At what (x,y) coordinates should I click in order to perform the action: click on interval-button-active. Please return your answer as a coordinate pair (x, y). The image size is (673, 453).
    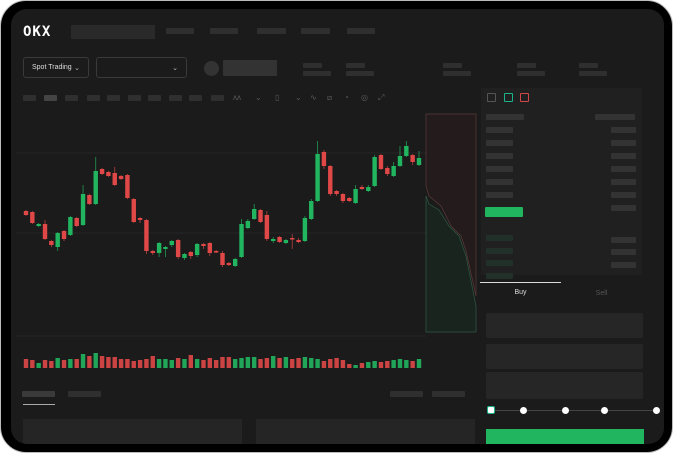
    Looking at the image, I should click on (50, 98).